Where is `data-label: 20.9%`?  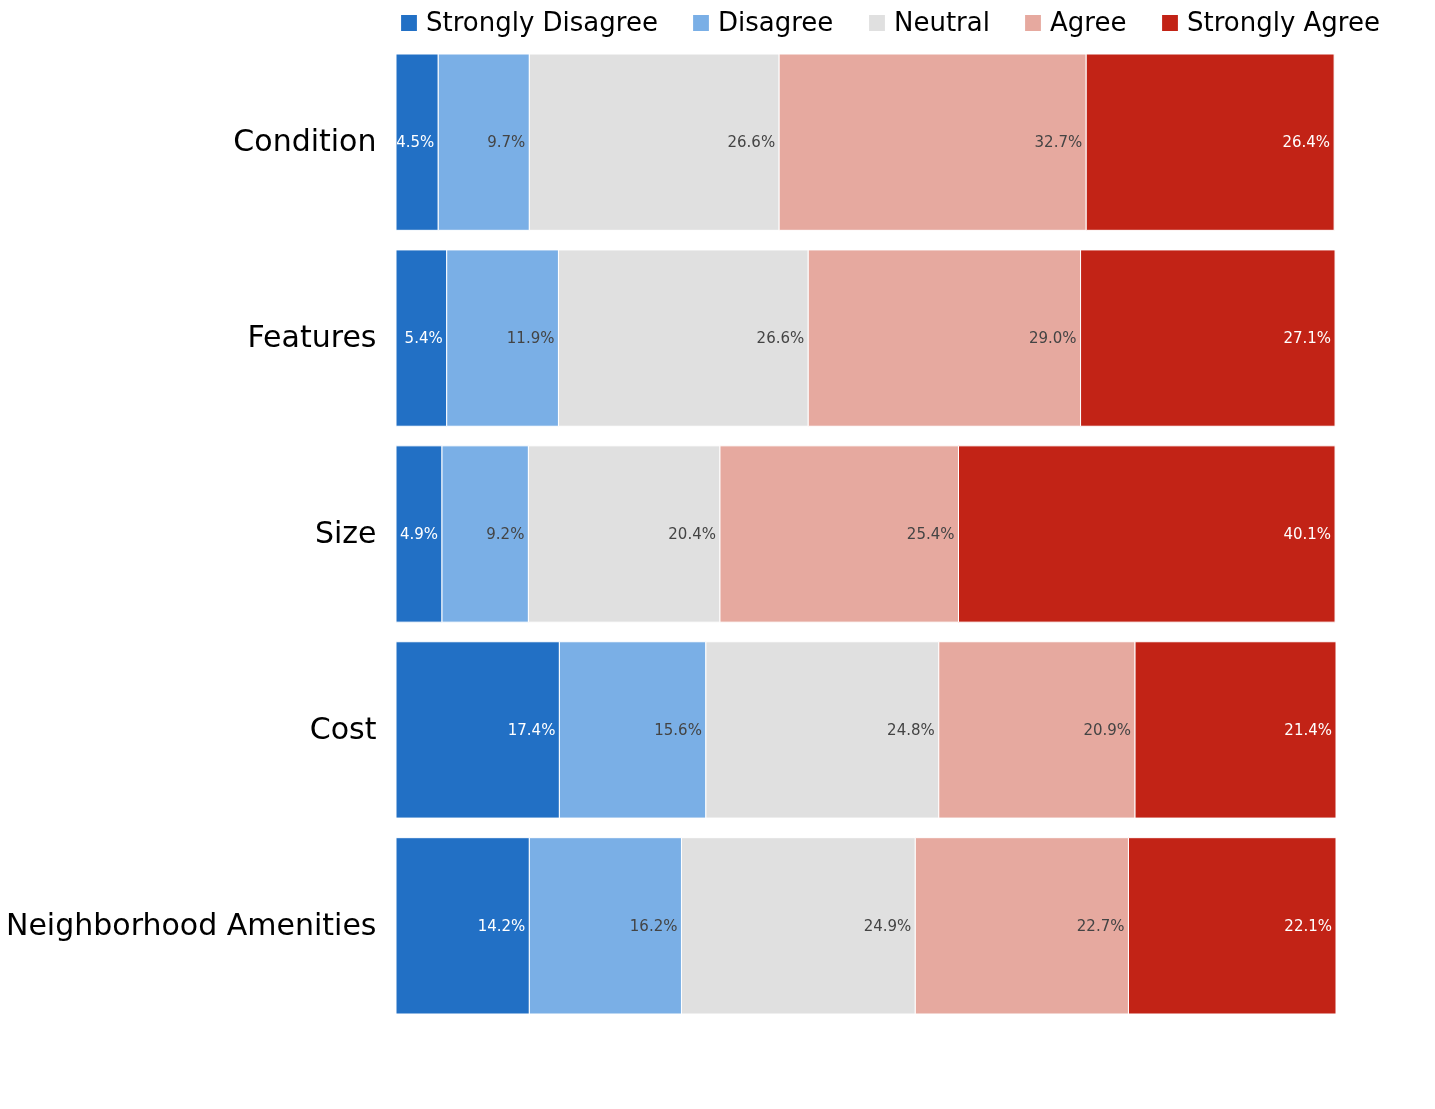
data-label: 20.9% is located at coordinates (1107, 729).